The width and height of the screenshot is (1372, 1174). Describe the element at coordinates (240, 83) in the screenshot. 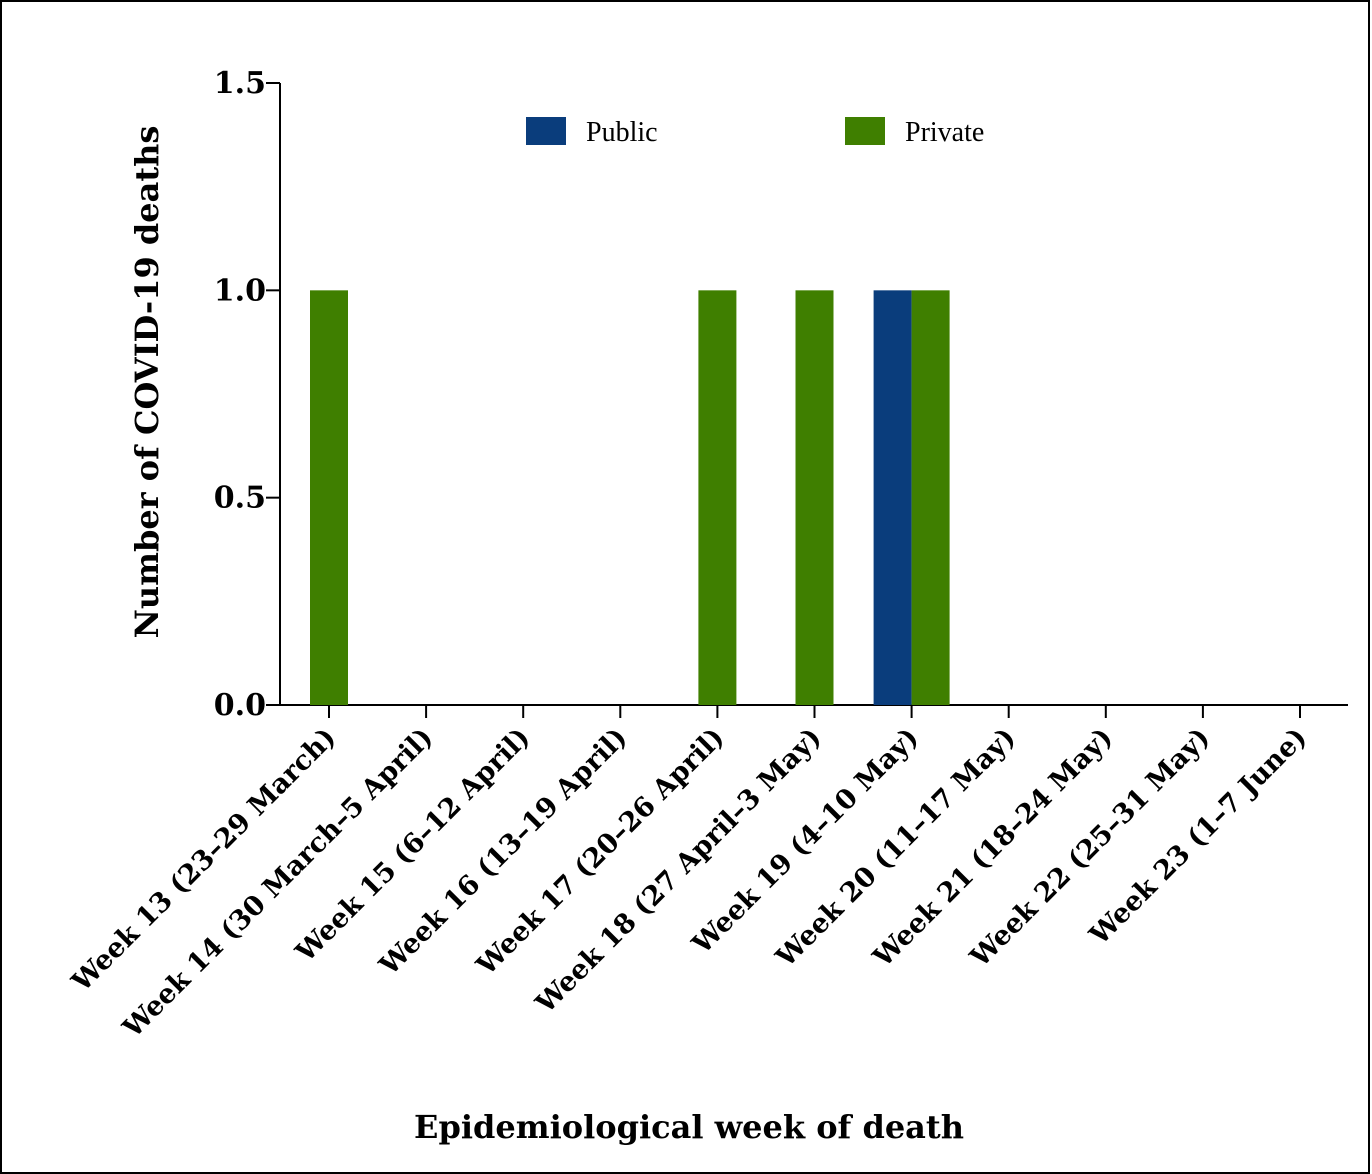

I see `y-tick-label: 1.5` at that location.